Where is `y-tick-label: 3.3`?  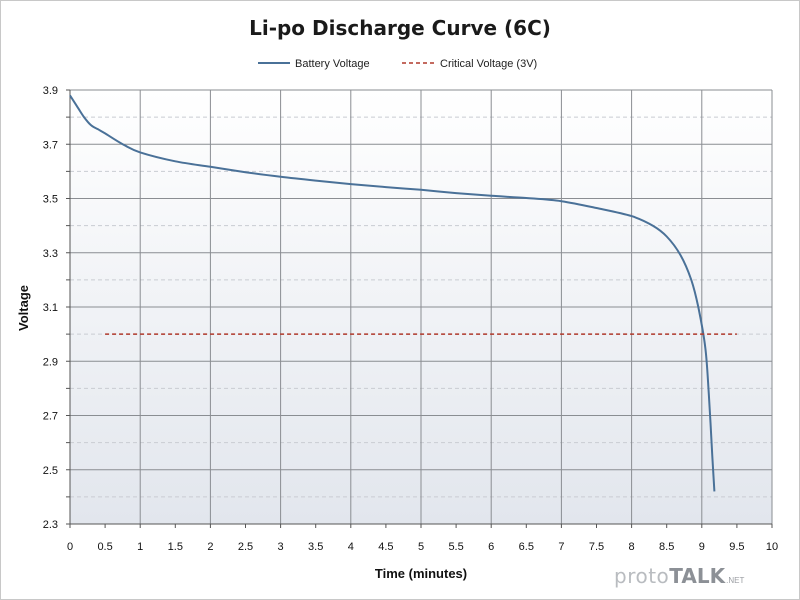
y-tick-label: 3.3 is located at coordinates (50, 254).